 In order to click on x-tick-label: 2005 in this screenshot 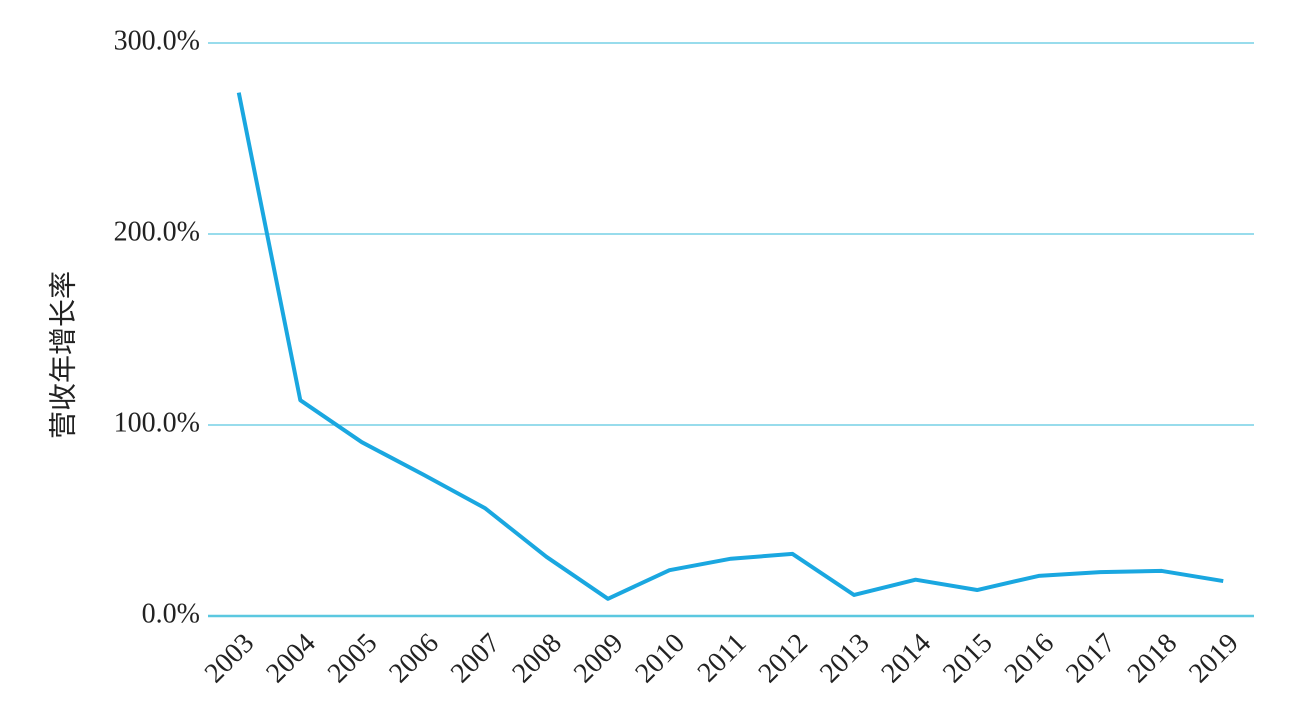, I will do `click(353, 659)`.